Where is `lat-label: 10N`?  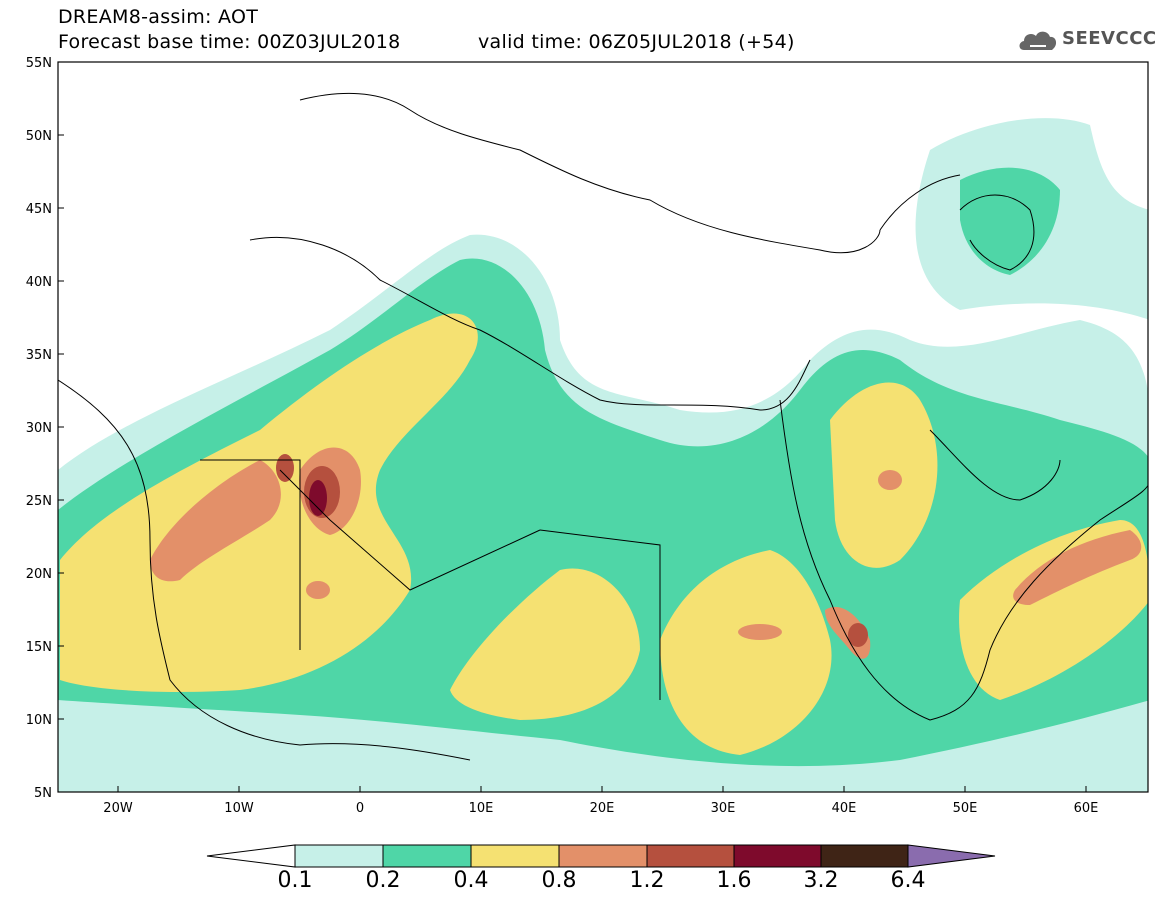 lat-label: 10N is located at coordinates (39, 720).